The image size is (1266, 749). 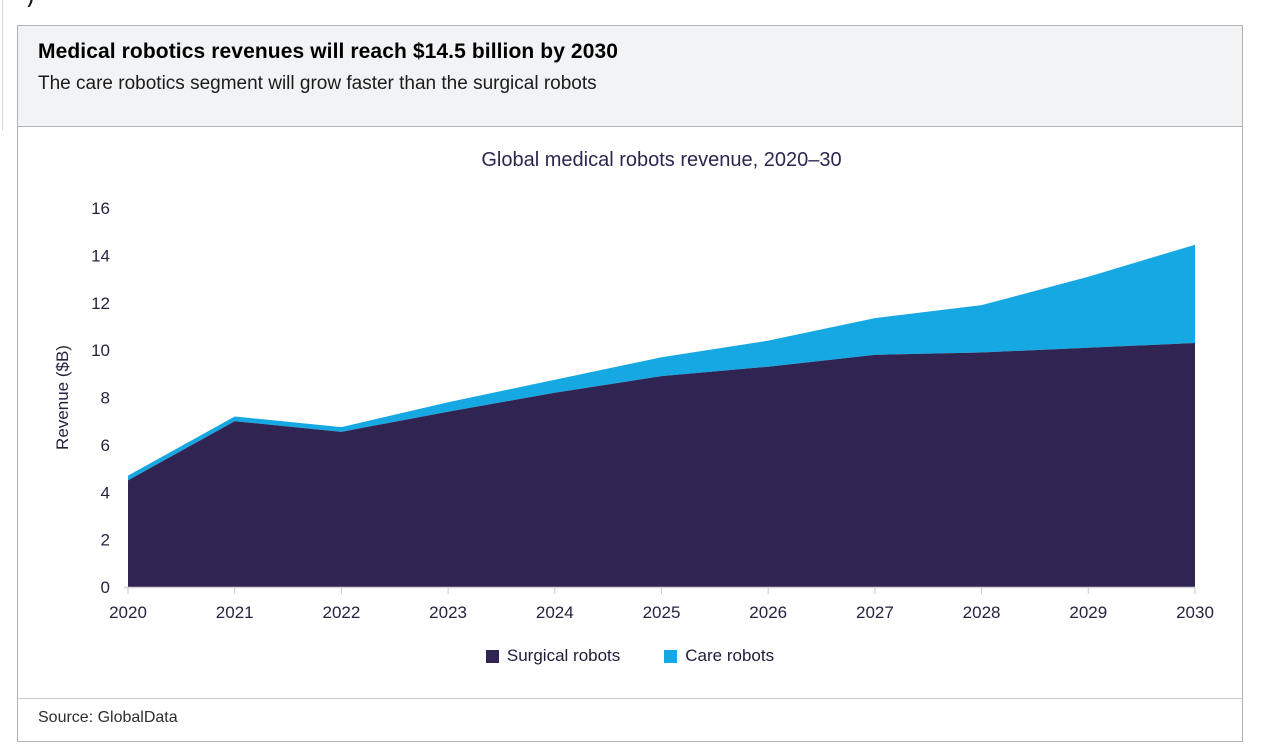 What do you see at coordinates (630, 656) in the screenshot?
I see `chart-legend: Surgical robots Care robots` at bounding box center [630, 656].